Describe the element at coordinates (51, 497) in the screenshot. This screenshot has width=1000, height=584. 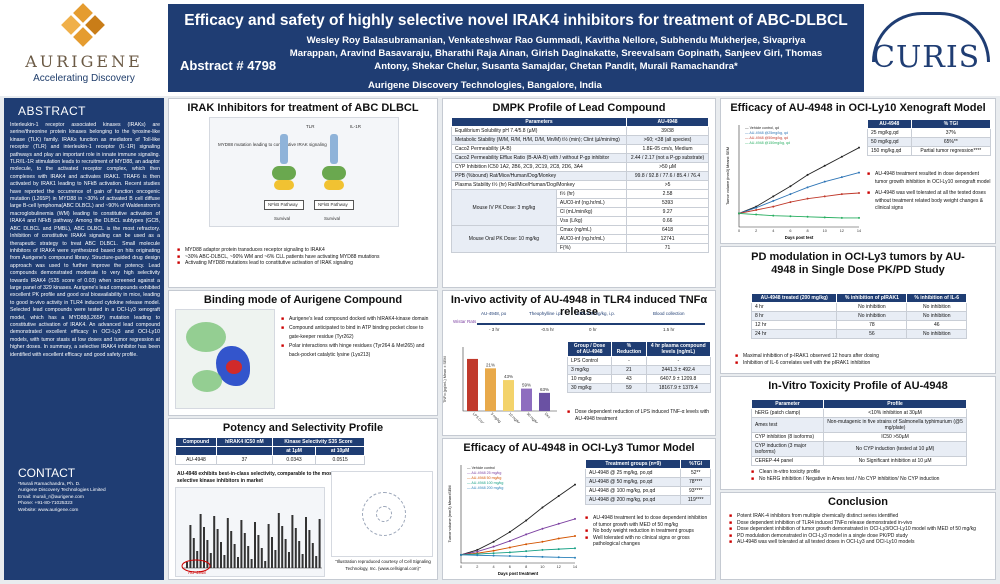
I see `contact-line: Email: murali_r@aurigene.com` at that location.